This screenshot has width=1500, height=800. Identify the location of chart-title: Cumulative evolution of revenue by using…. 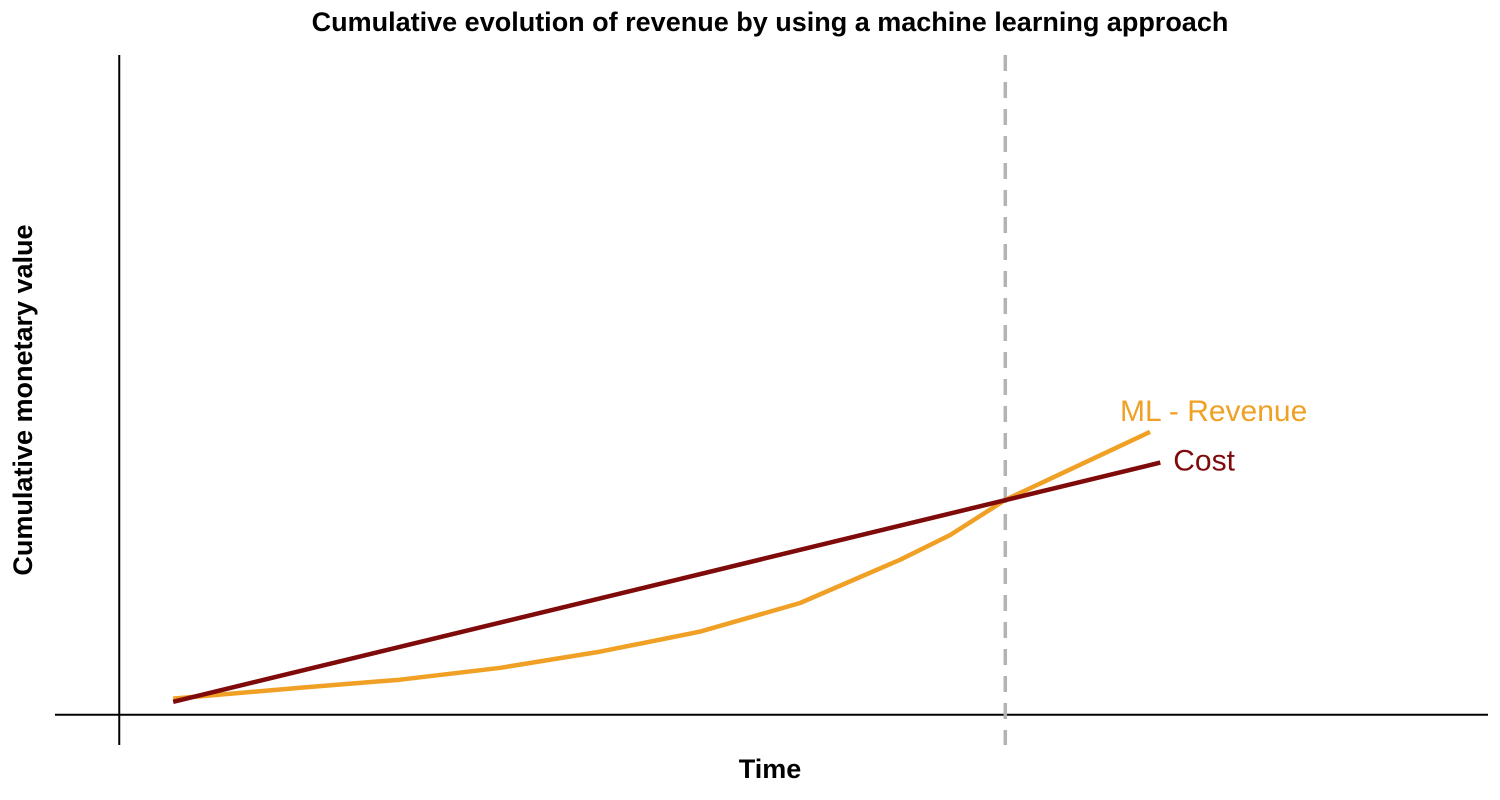
(770, 22).